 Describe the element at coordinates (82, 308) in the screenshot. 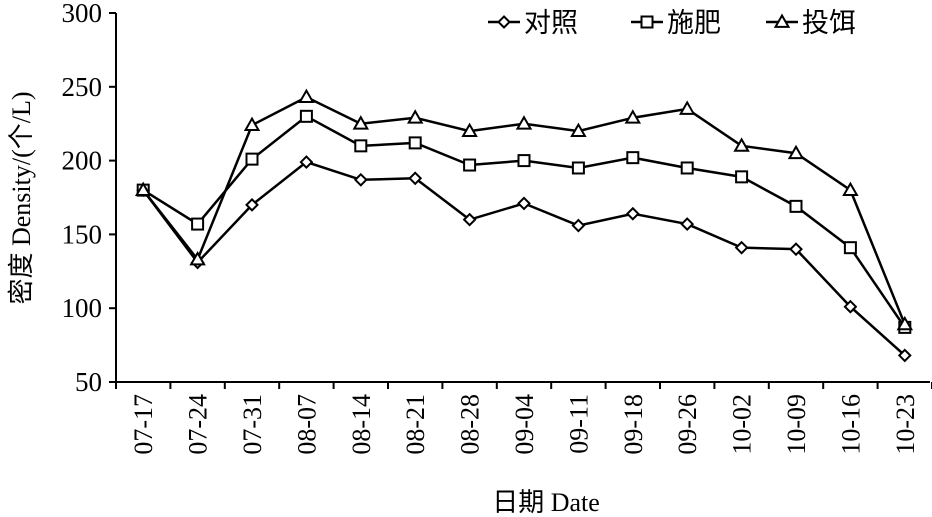

I see `y-tick-label: 100` at that location.